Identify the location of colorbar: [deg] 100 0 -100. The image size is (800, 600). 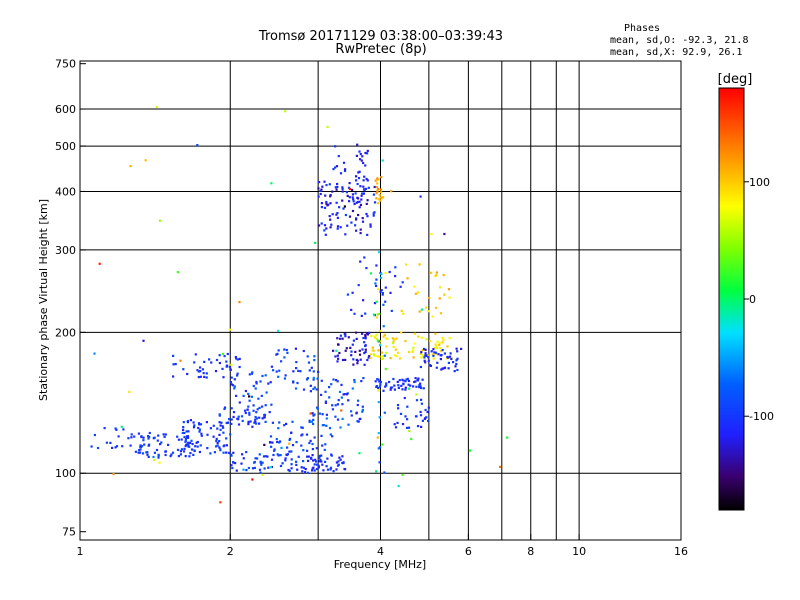
(746, 291).